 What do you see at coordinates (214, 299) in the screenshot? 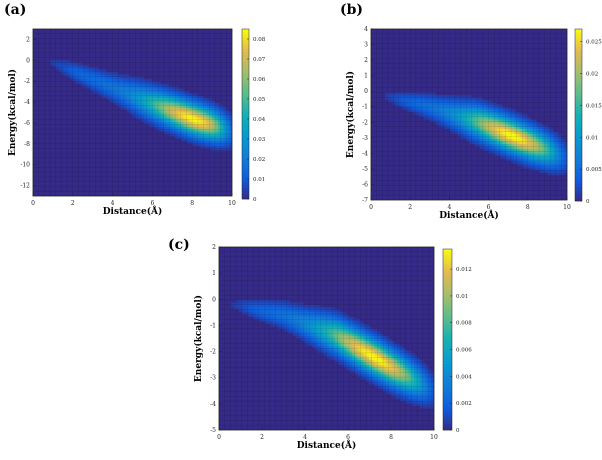
I see `y-tick-label: 0` at bounding box center [214, 299].